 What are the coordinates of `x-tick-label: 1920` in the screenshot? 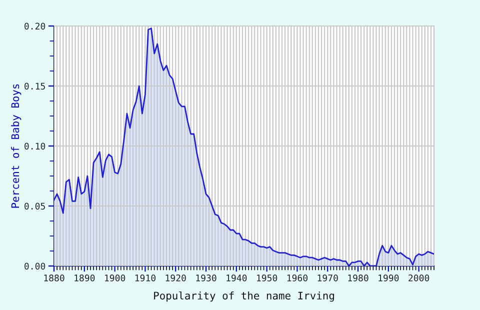 It's located at (176, 278).